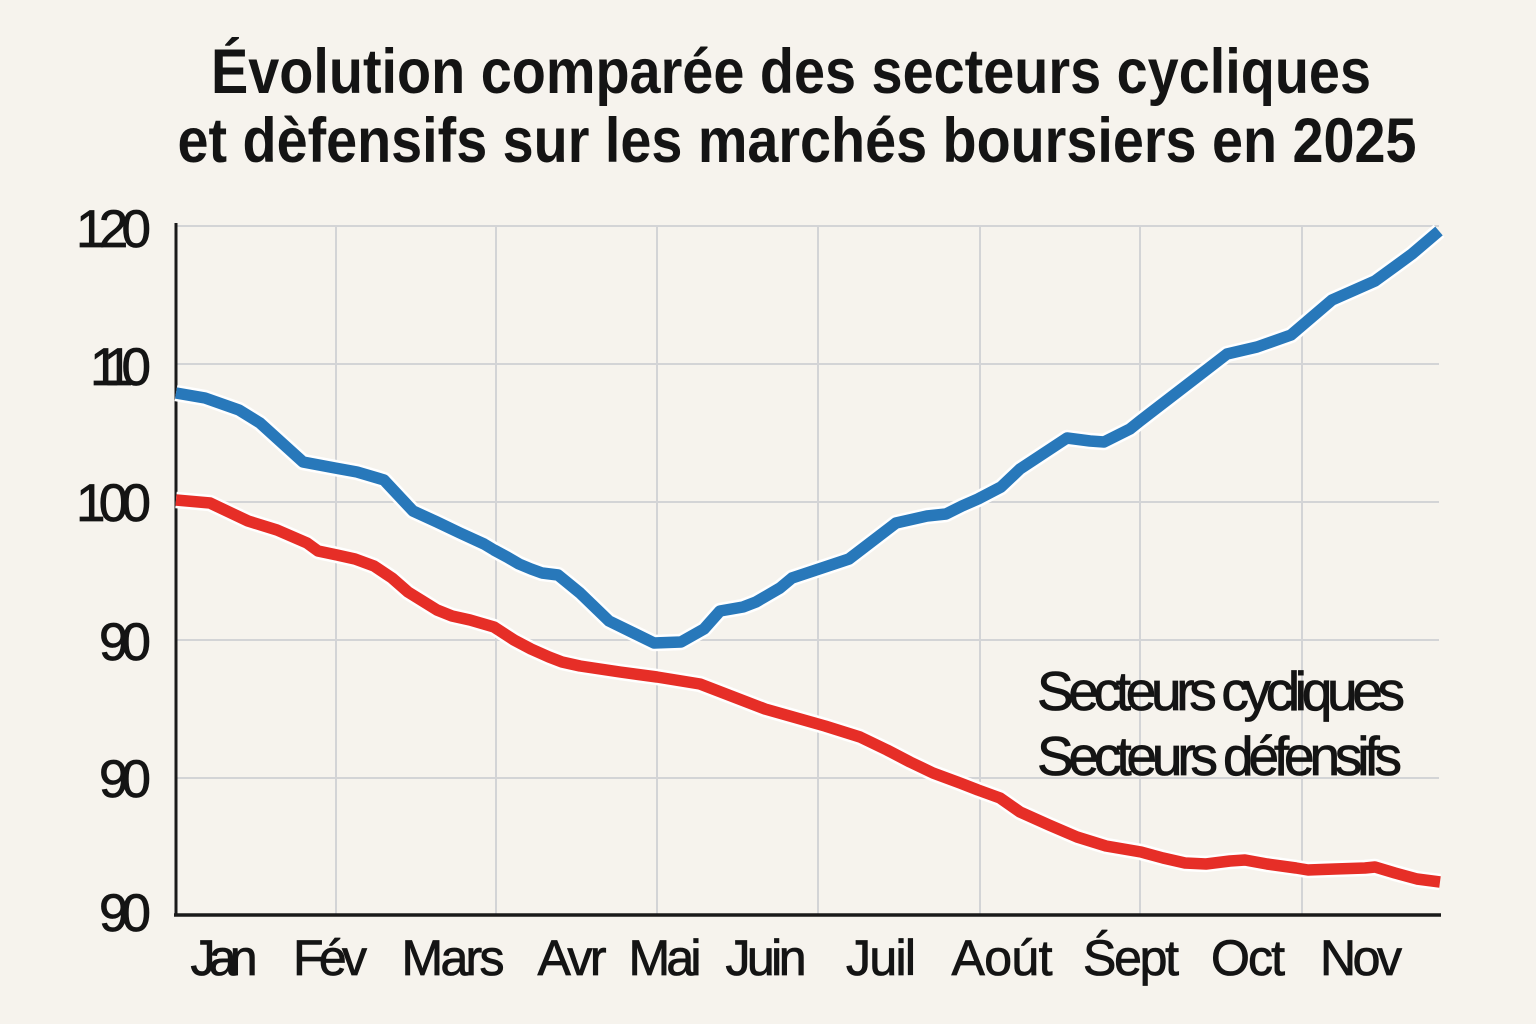  Describe the element at coordinates (330, 958) in the screenshot. I see `svg-text: Fév` at that location.